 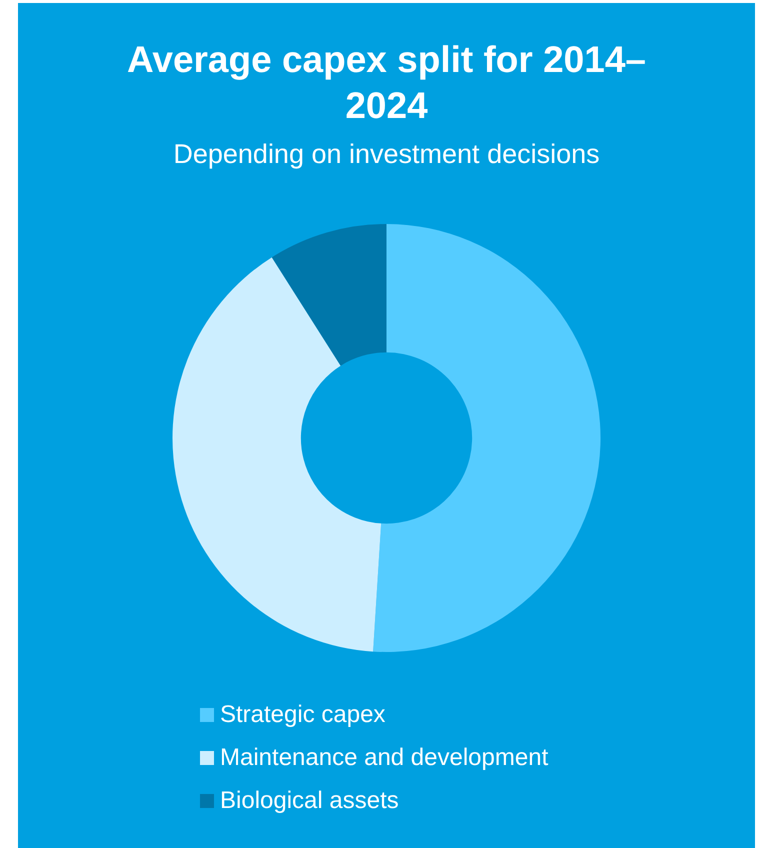 I want to click on legend-label: Biological assets, so click(x=309, y=800).